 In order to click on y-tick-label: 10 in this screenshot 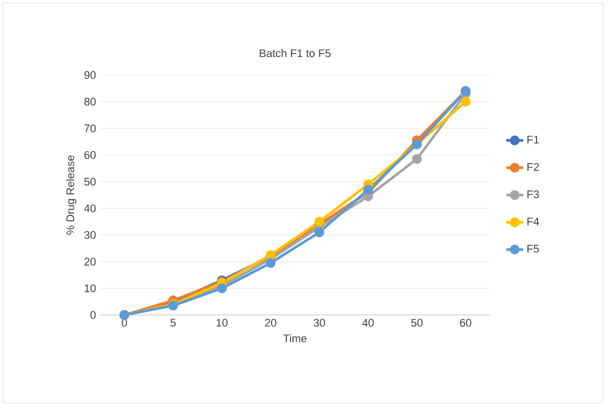, I will do `click(90, 288)`.